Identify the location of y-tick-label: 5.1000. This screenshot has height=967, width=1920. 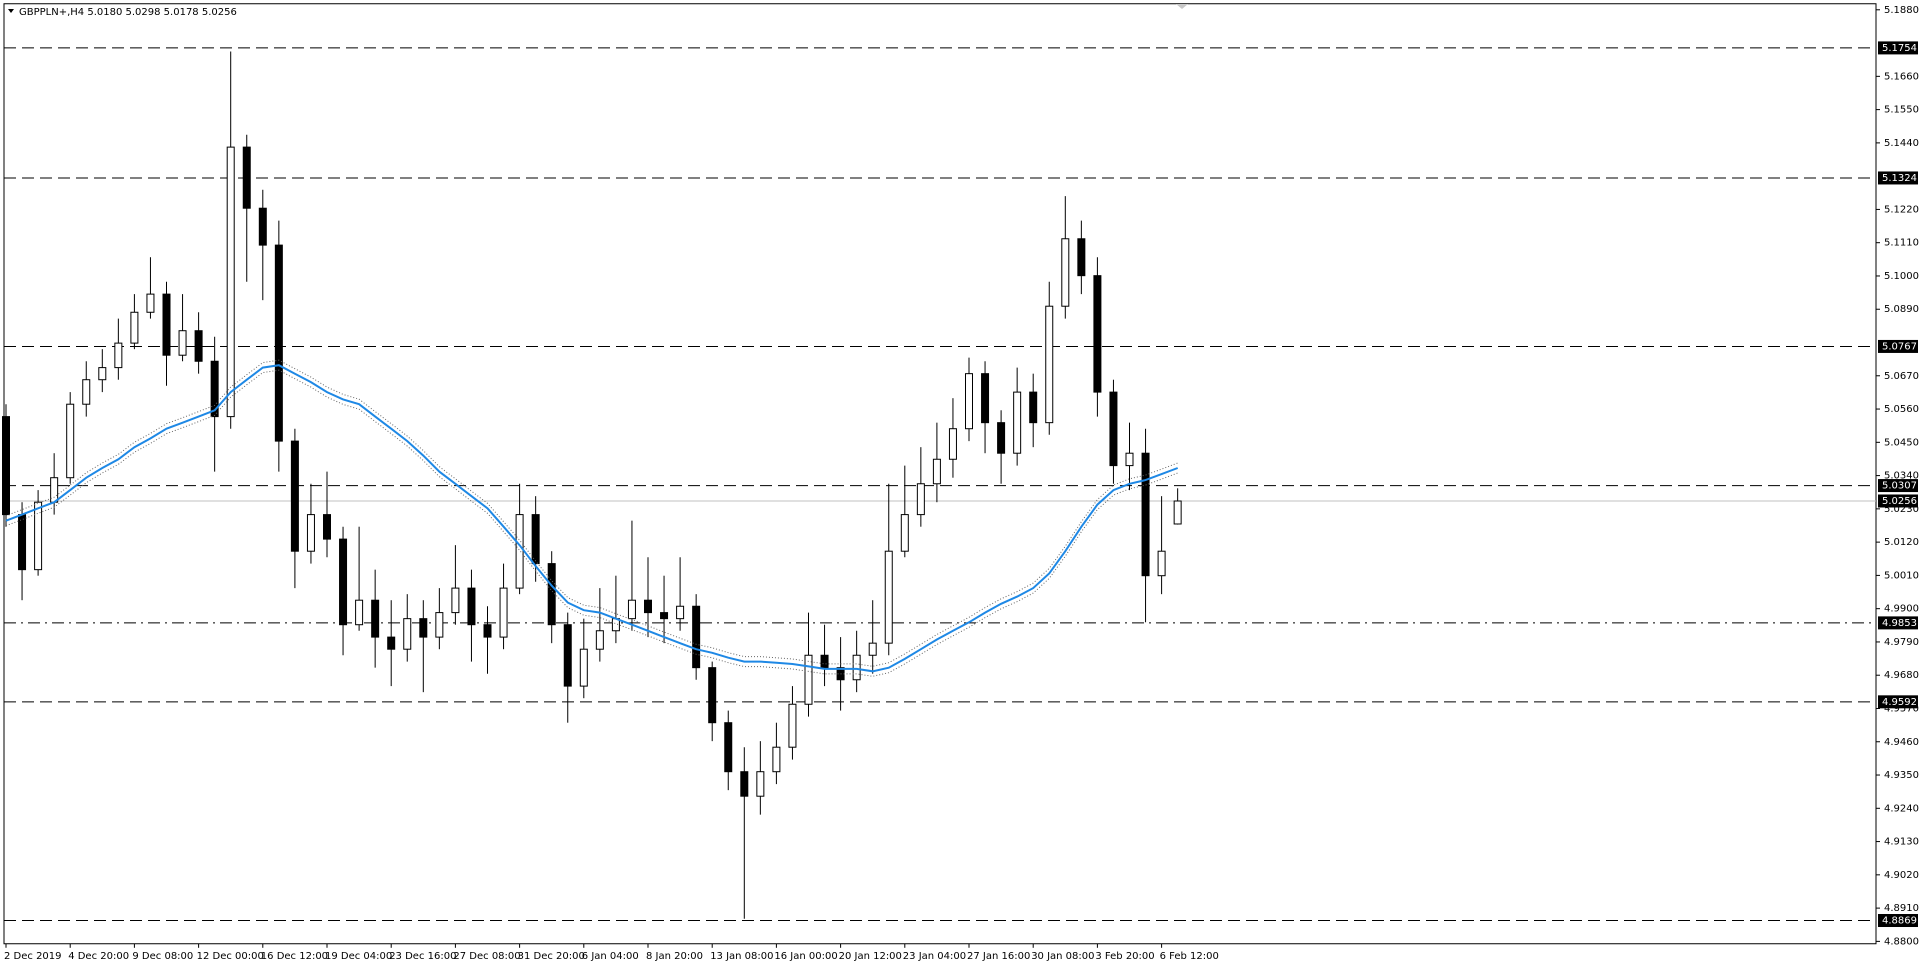
(1901, 276).